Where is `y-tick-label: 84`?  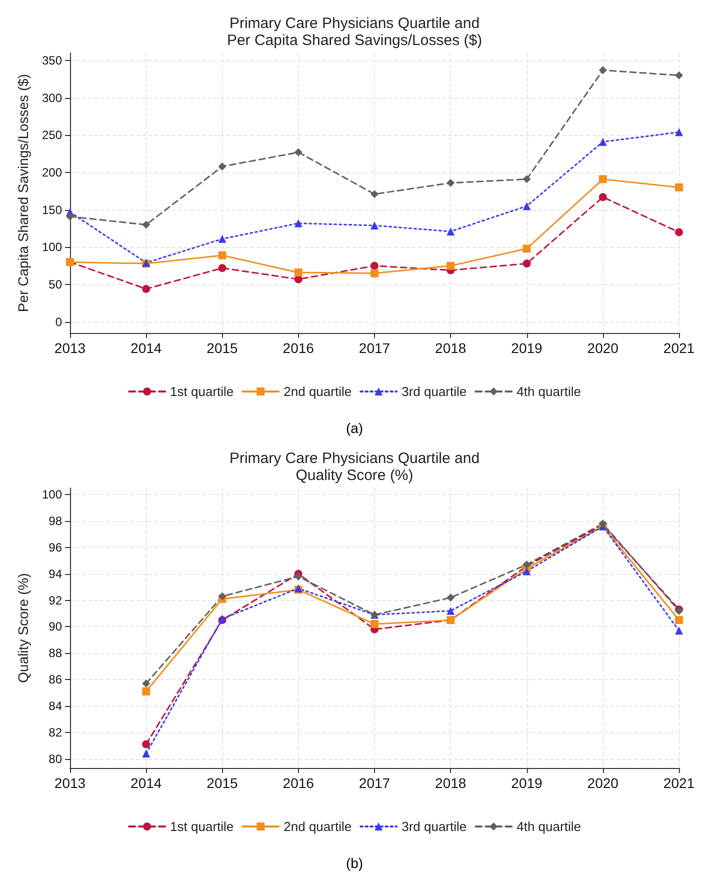 y-tick-label: 84 is located at coordinates (55, 705).